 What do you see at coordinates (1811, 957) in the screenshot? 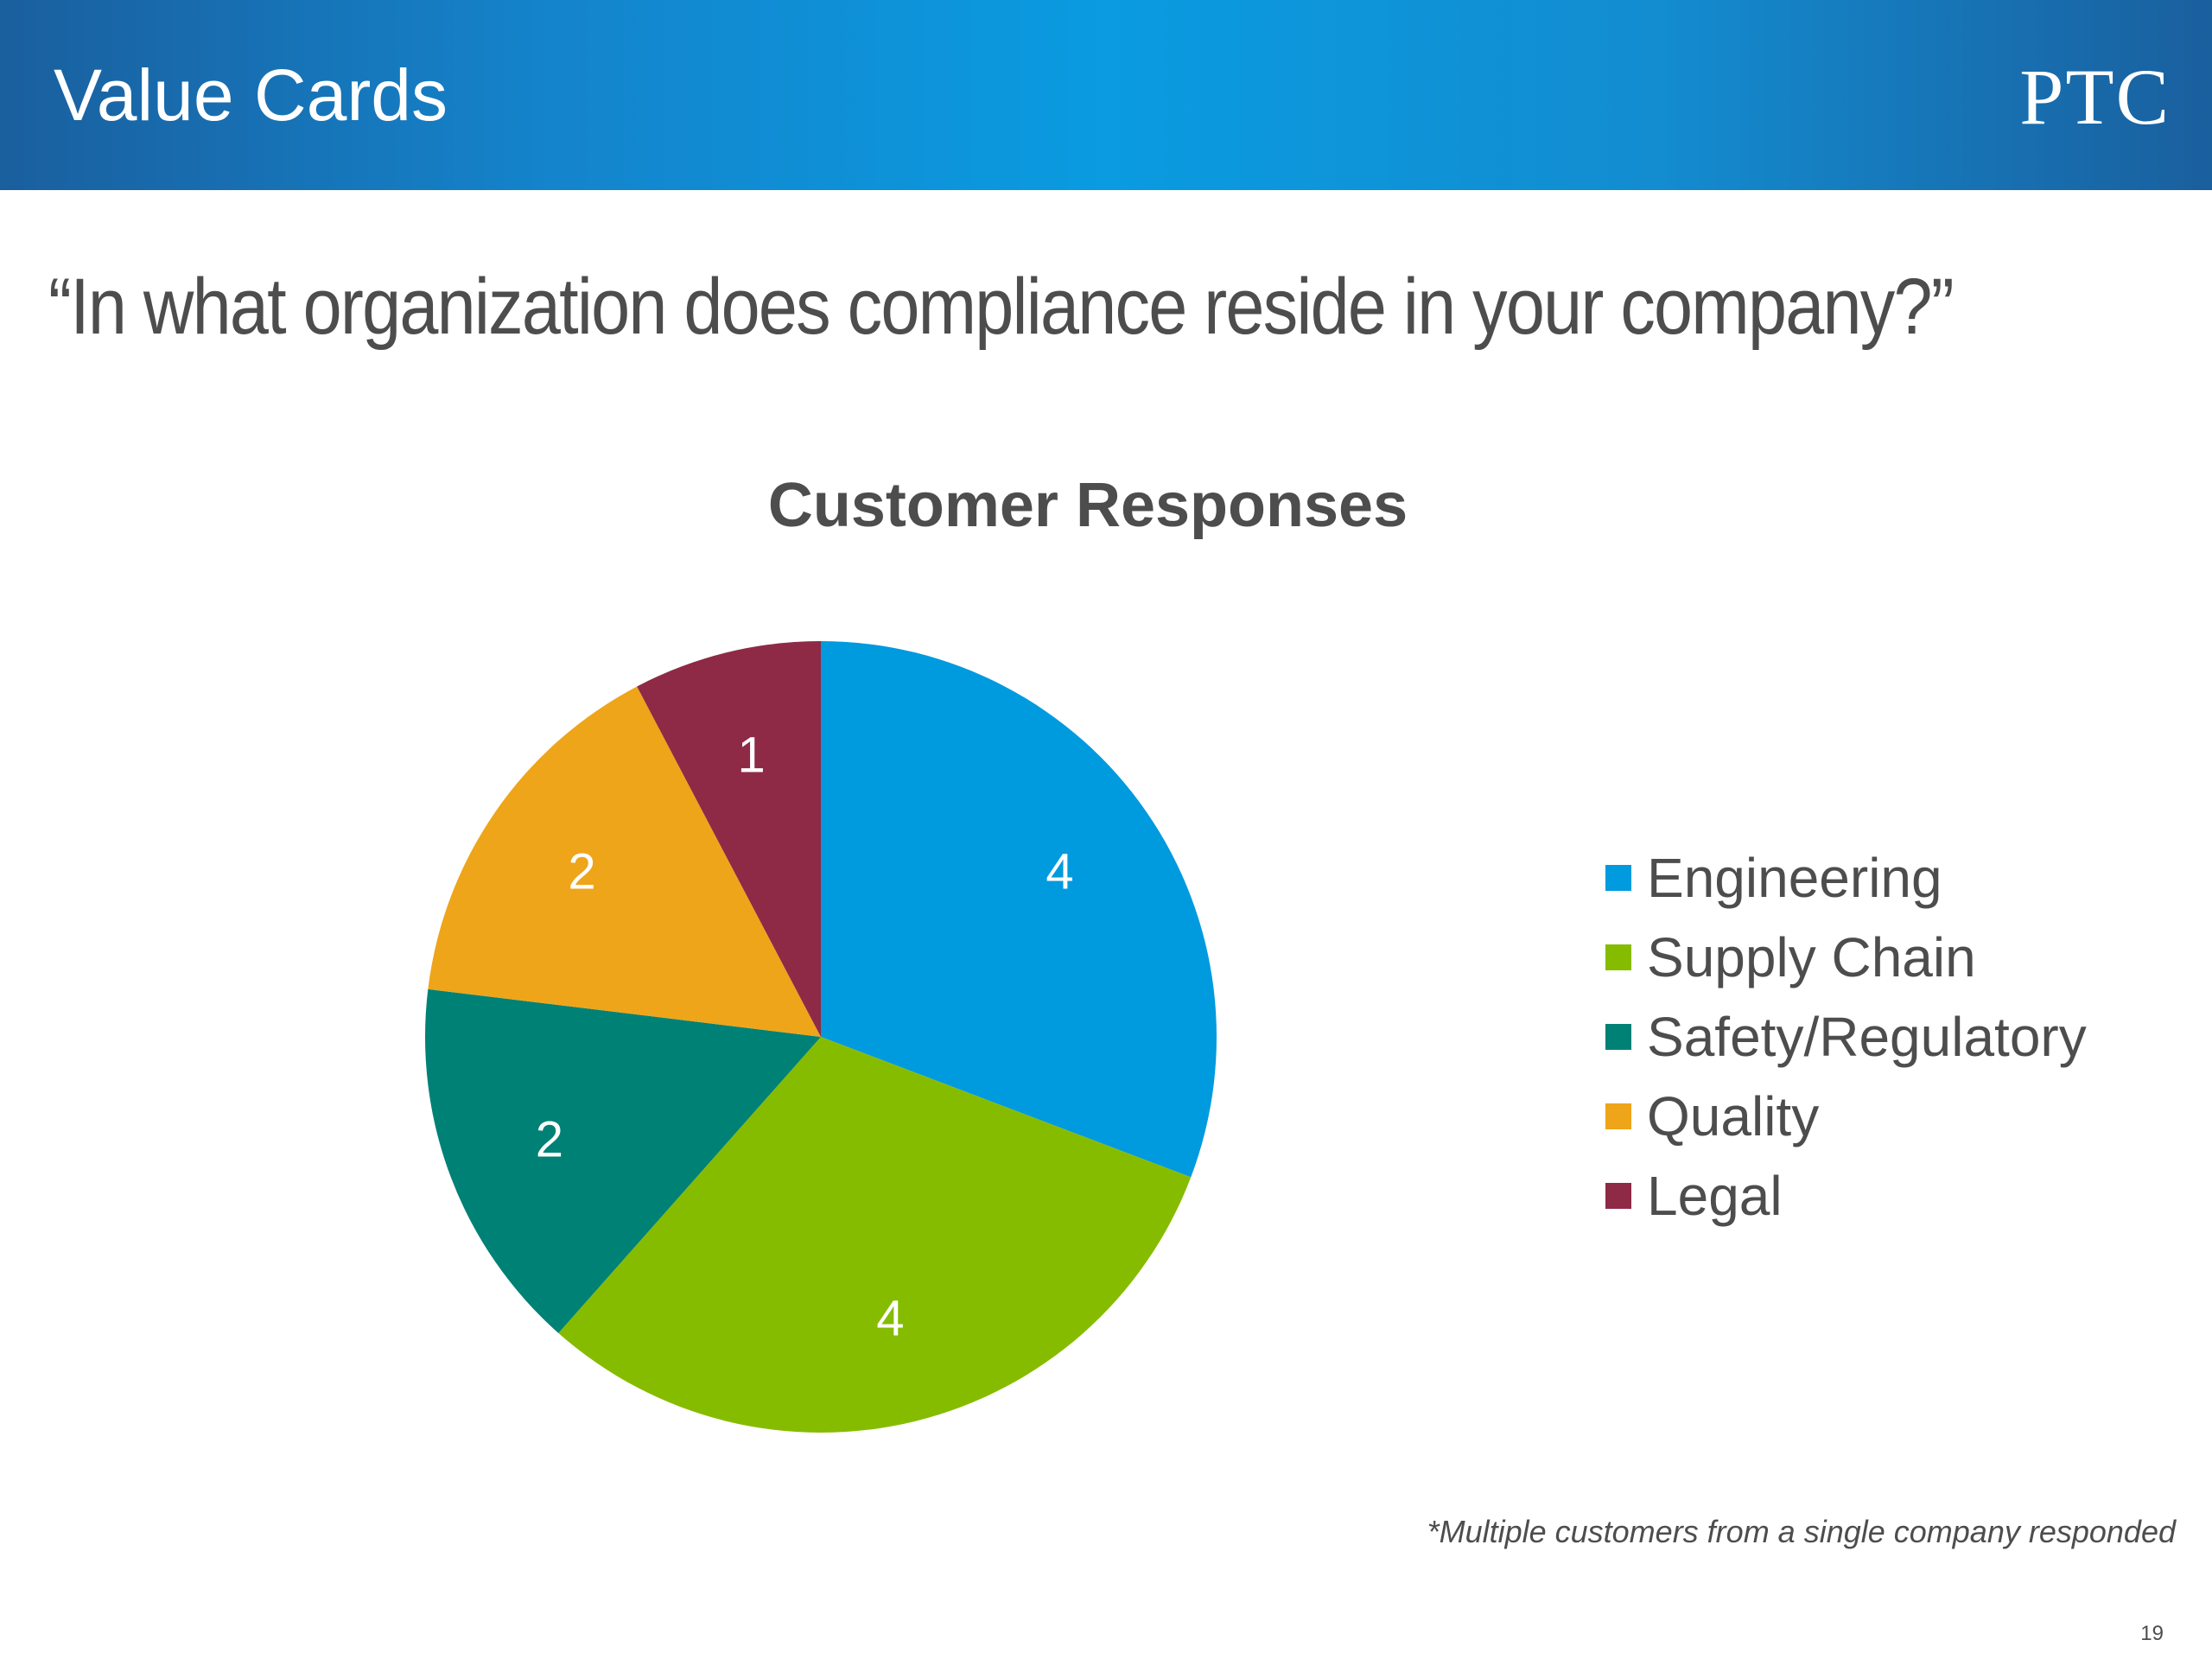
I see `legend-label: Supply Chain` at bounding box center [1811, 957].